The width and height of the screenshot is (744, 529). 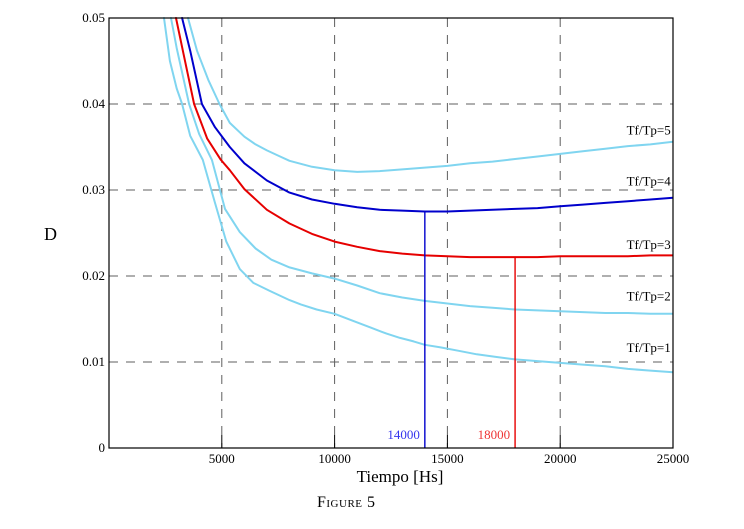 I want to click on x-axis-title: Tiempo [Hs], so click(x=400, y=476).